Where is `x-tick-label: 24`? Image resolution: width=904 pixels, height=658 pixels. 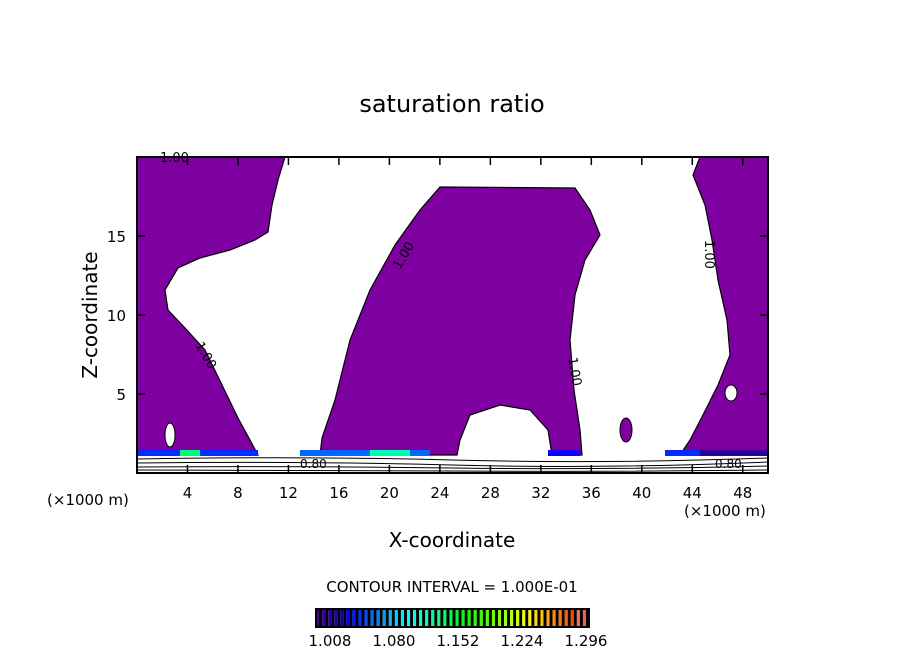 x-tick-label: 24 is located at coordinates (439, 493).